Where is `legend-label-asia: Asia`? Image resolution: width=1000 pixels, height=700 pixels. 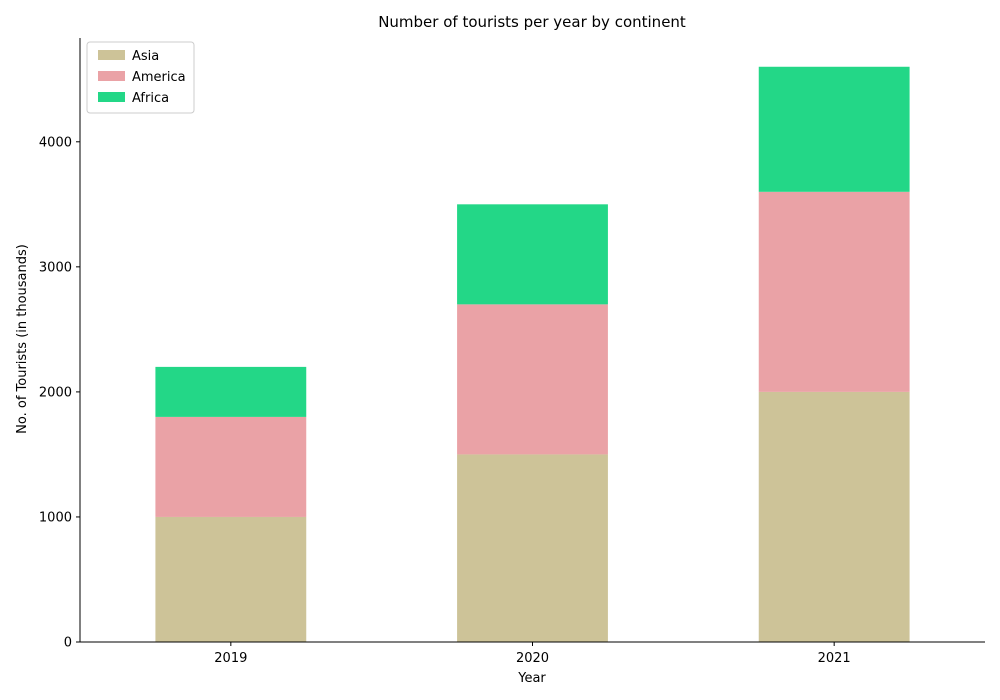 legend-label-asia: Asia is located at coordinates (145, 56).